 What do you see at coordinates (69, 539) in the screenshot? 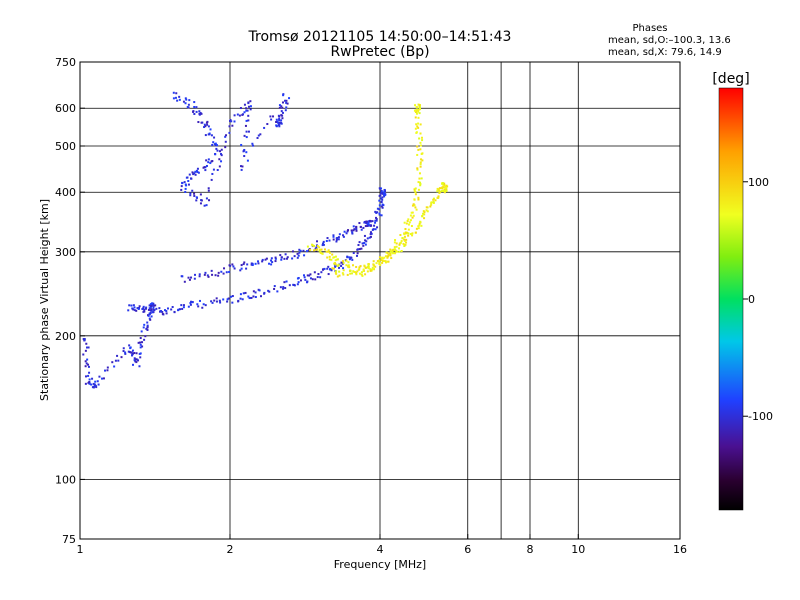
I see `y-tick-label: 75` at bounding box center [69, 539].